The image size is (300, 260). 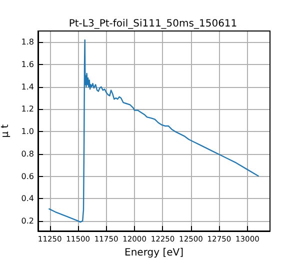 What do you see at coordinates (27, 153) in the screenshot?
I see `y-tick-label: 0.8` at bounding box center [27, 153].